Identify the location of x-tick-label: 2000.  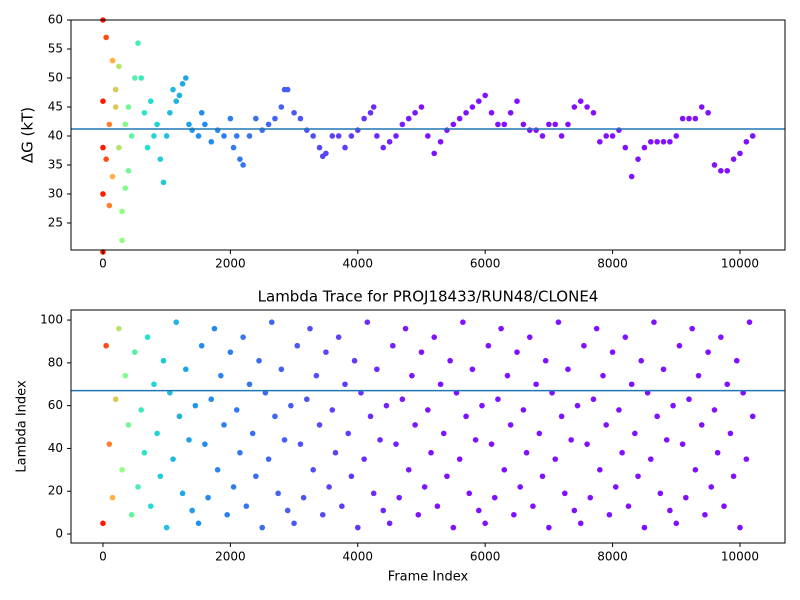
(230, 264).